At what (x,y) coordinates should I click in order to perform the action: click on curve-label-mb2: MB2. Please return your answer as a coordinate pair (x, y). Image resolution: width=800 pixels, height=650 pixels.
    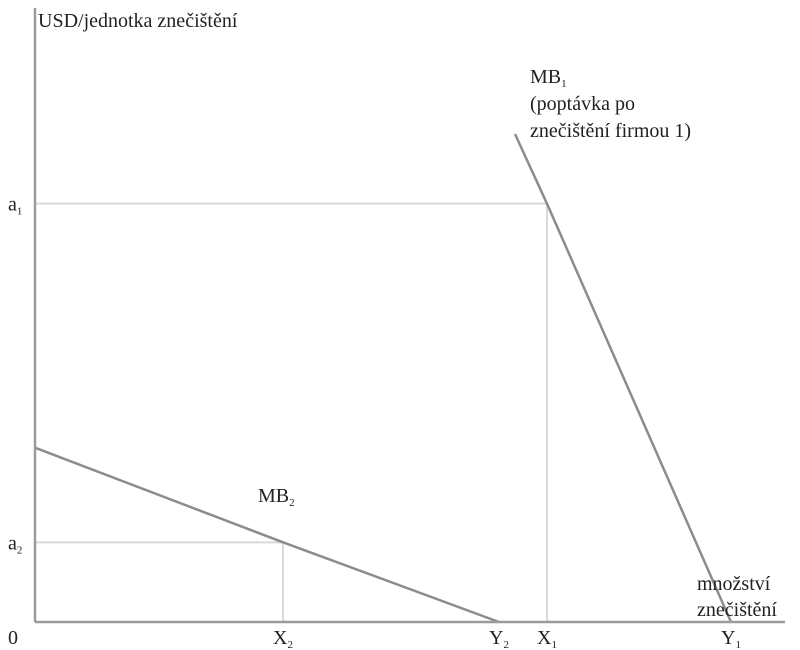
    Looking at the image, I should click on (276, 497).